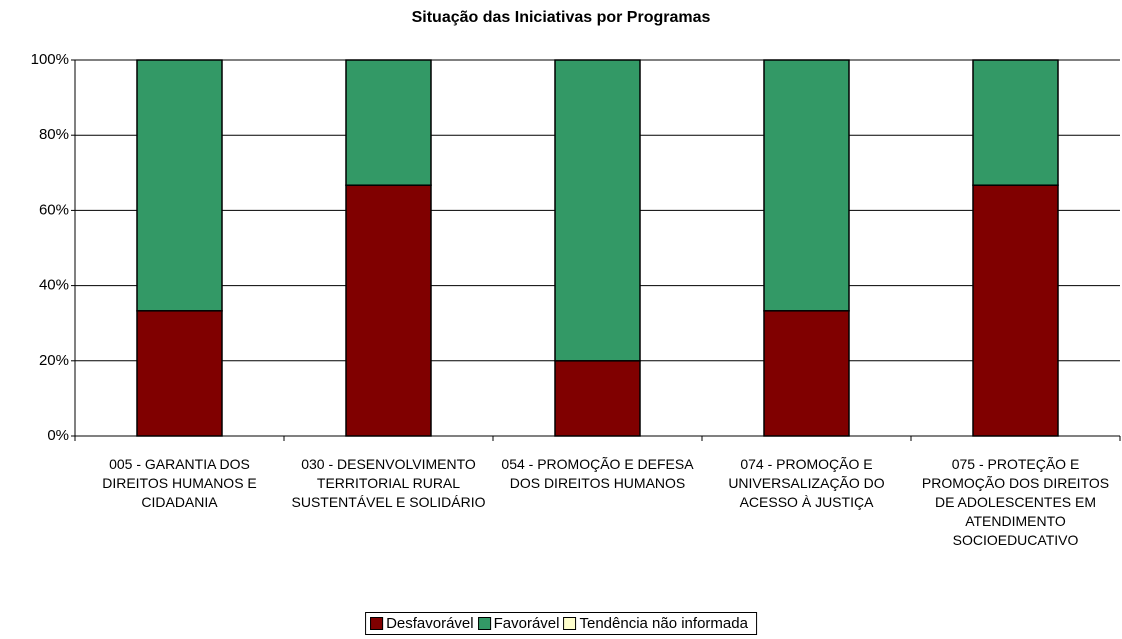 The height and width of the screenshot is (639, 1122). I want to click on legend-label: Tendência não informada, so click(663, 623).